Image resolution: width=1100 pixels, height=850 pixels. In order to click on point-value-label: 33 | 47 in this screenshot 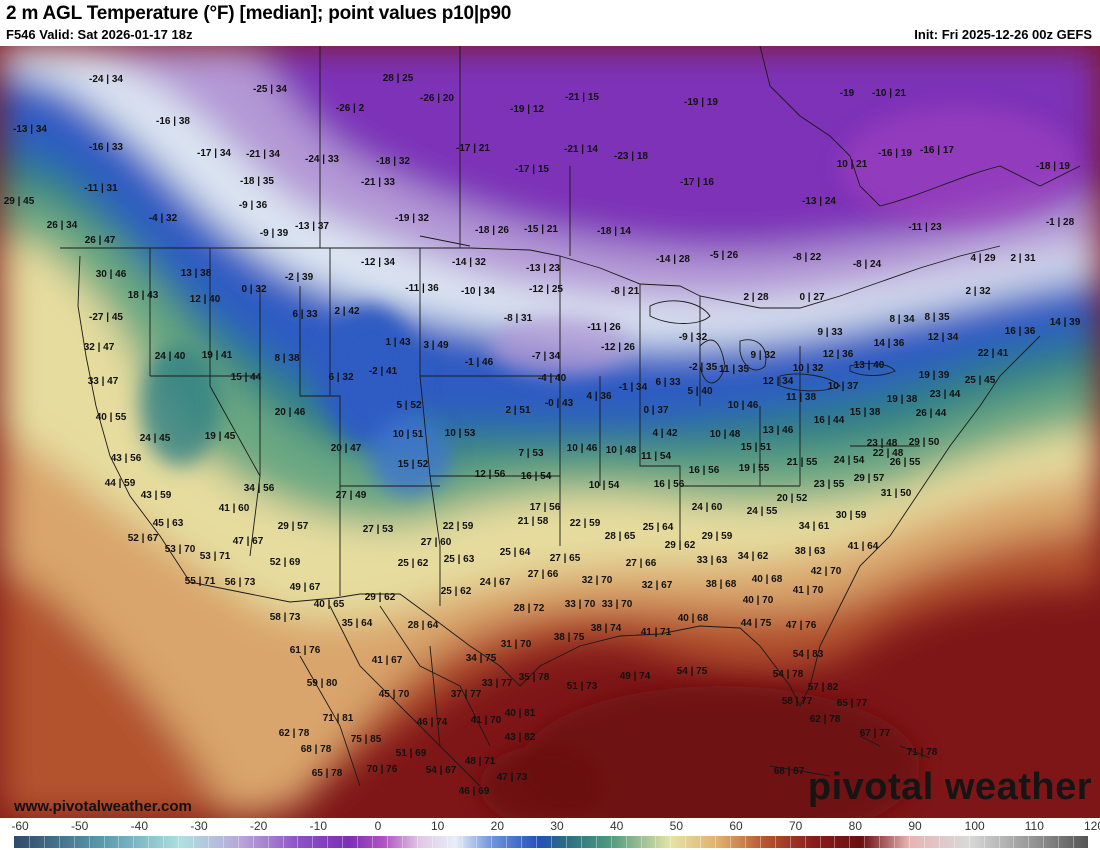, I will do `click(103, 381)`.